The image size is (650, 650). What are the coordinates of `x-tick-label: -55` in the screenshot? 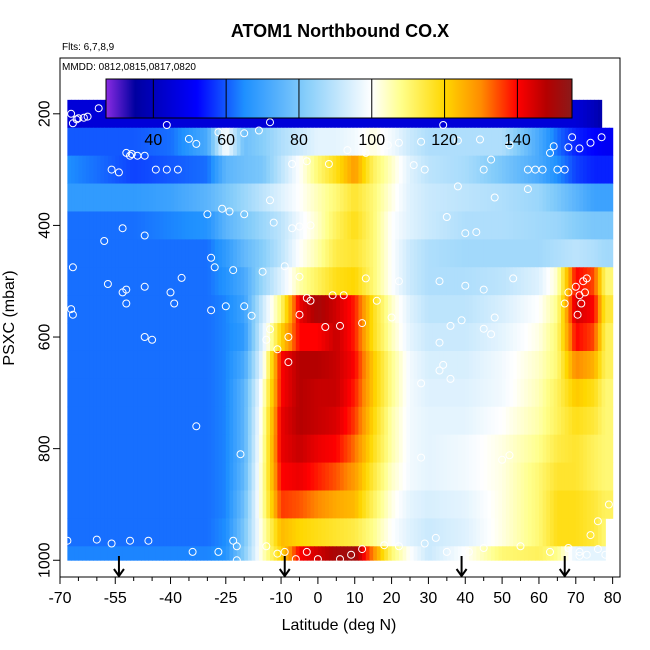 It's located at (115, 598).